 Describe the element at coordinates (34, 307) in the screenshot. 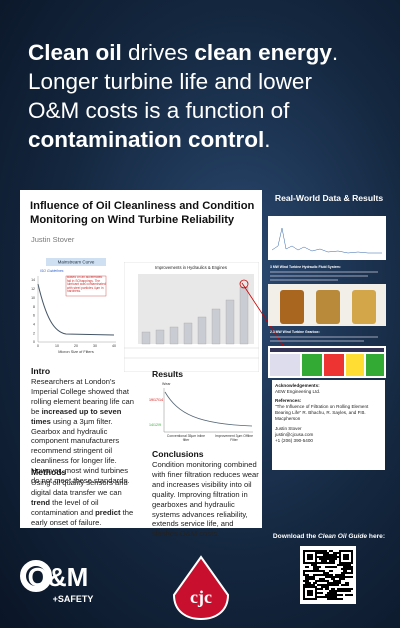

I see `y-tick-label: 8` at that location.